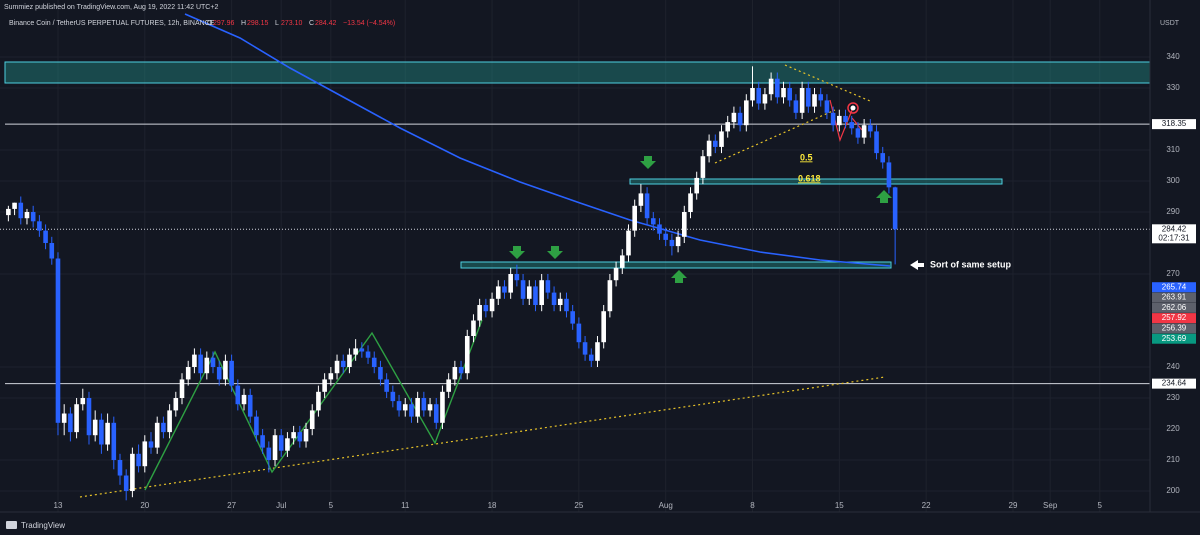 The image size is (1200, 535). I want to click on x-tick-label: 5, so click(1100, 505).